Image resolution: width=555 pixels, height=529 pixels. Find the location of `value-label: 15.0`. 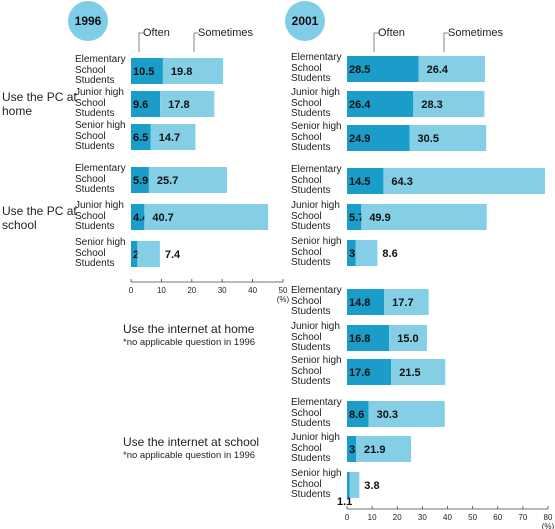

value-label: 15.0 is located at coordinates (407, 339).